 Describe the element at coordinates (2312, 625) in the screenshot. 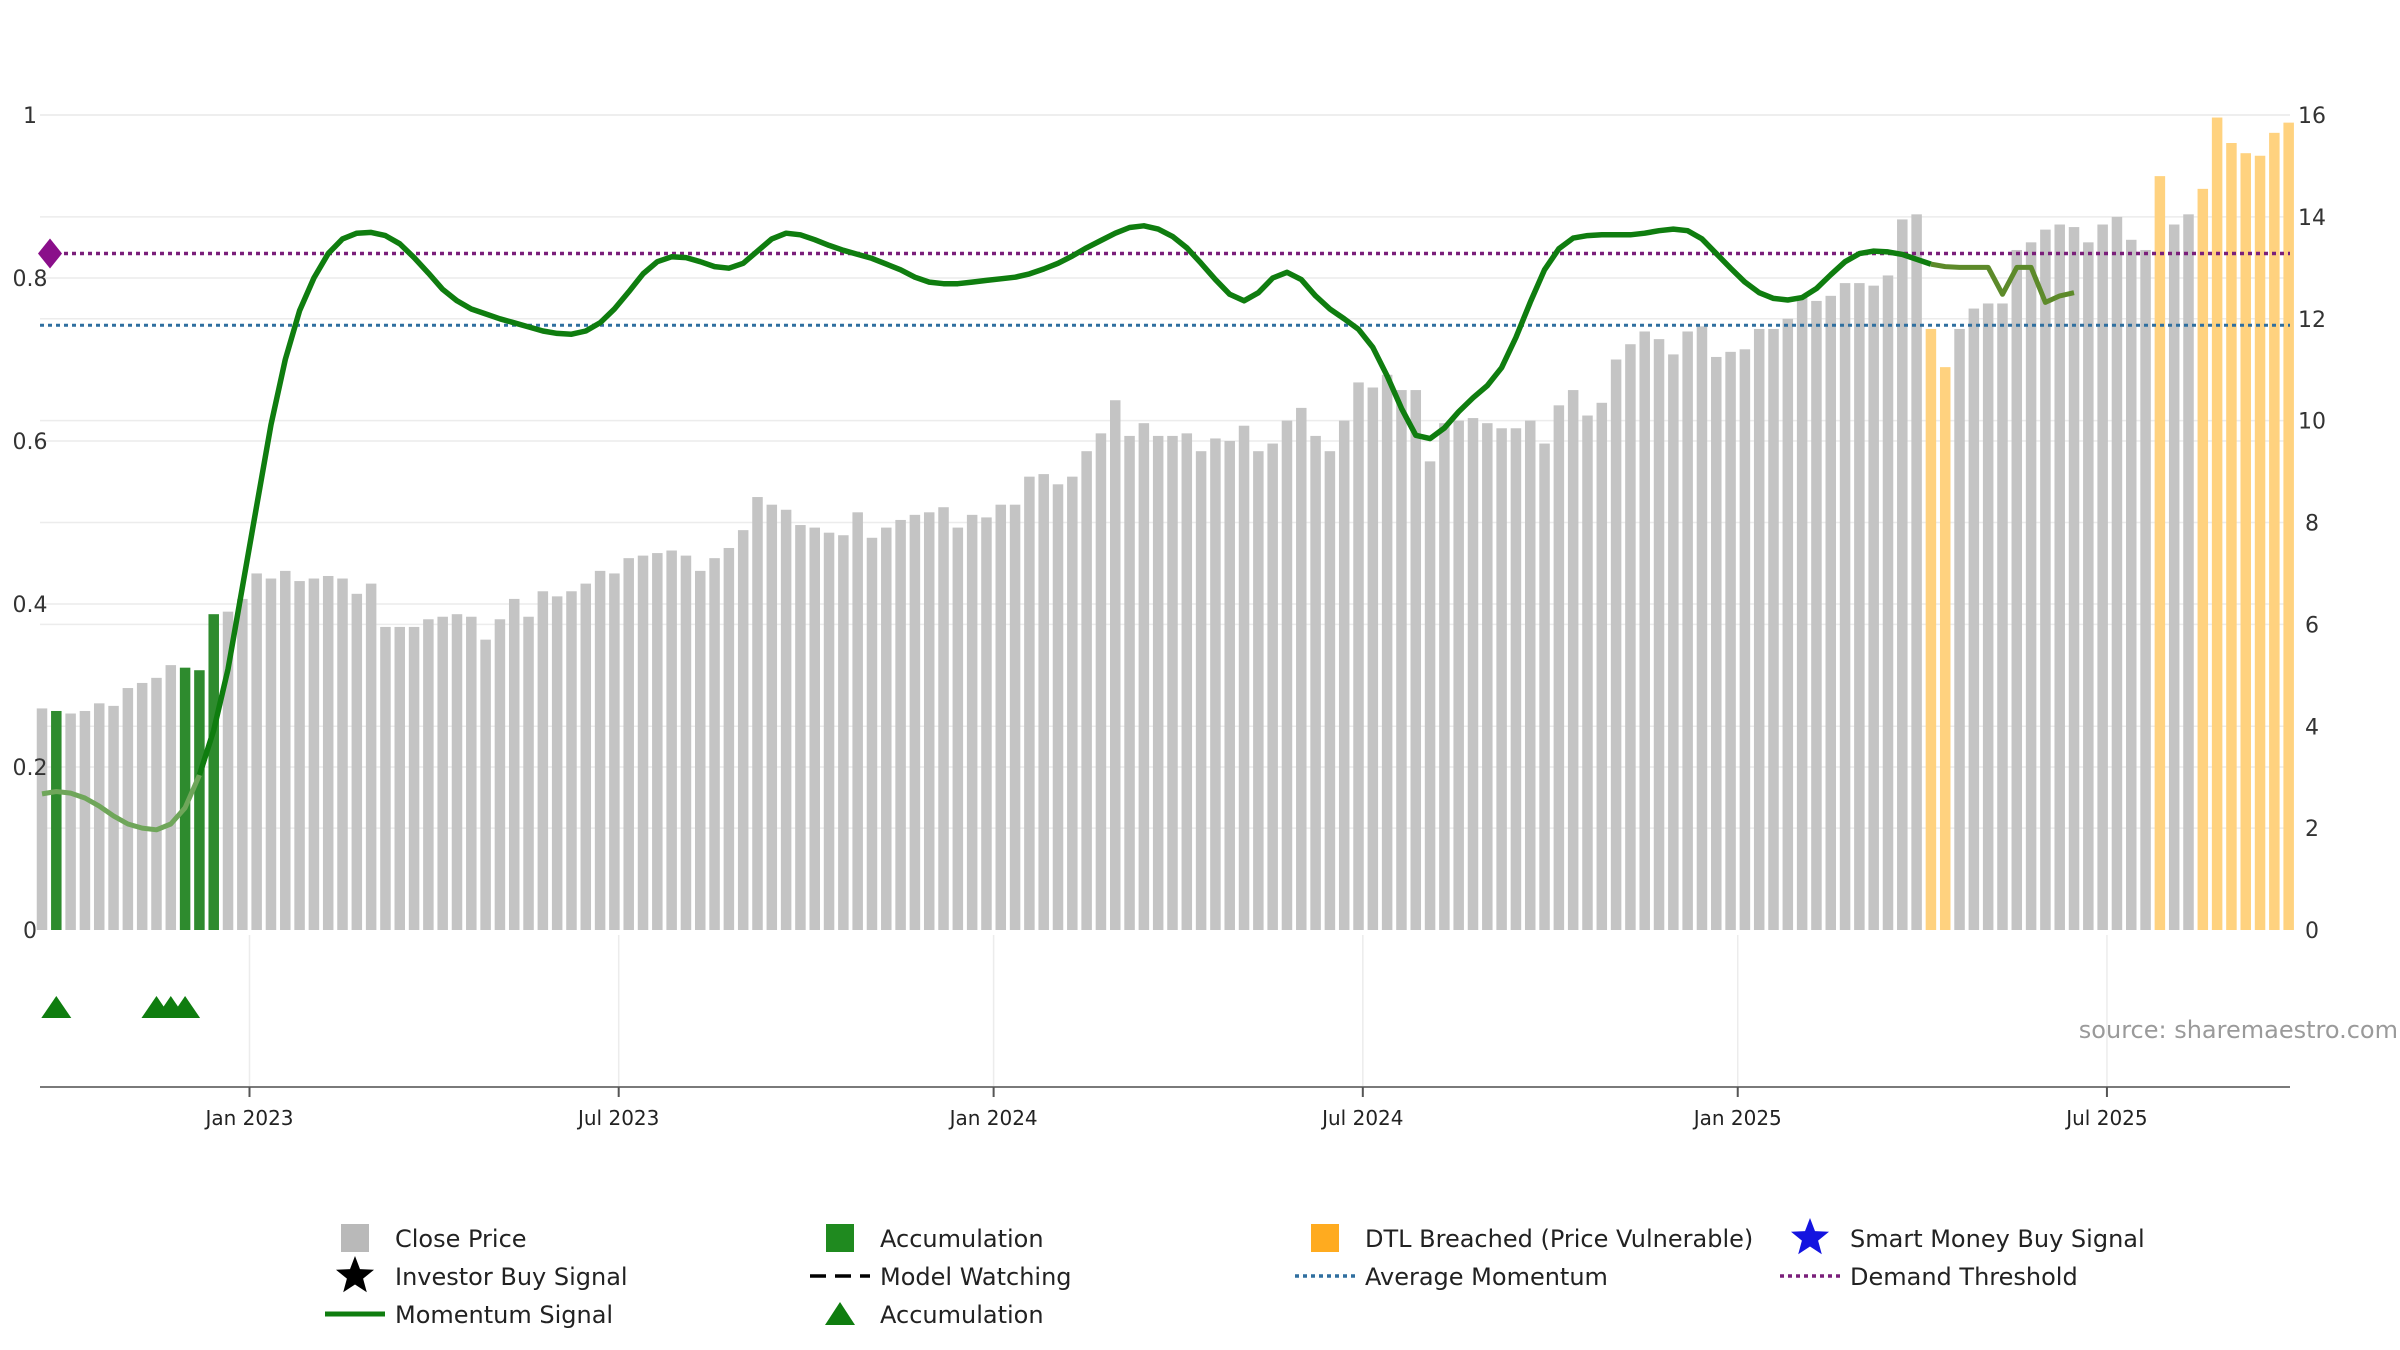

I see `right-tick-label: 6` at that location.